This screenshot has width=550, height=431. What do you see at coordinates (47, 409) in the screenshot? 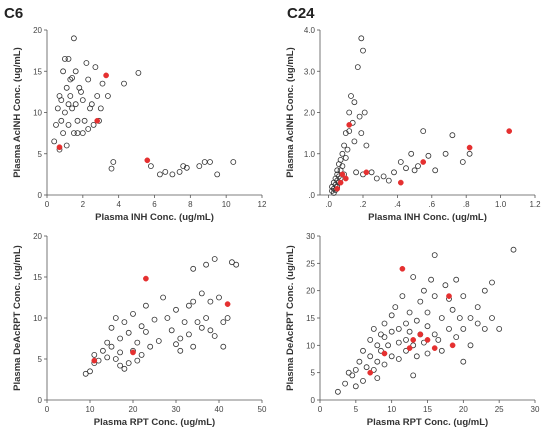
I see `x-tick-label: 0` at bounding box center [47, 409].